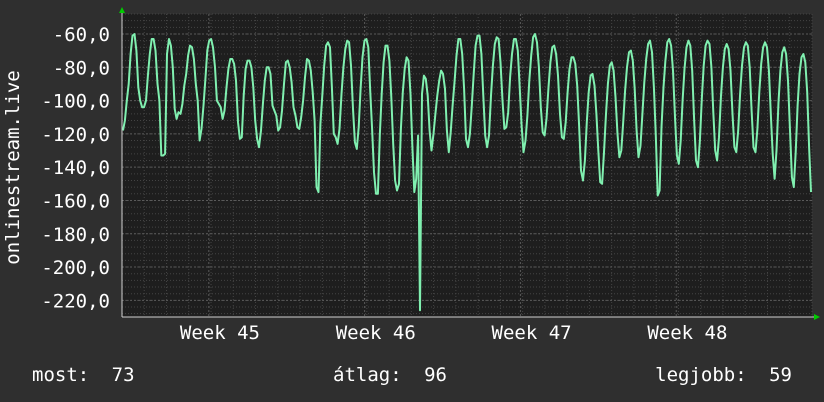 This screenshot has height=402, width=824. Describe the element at coordinates (75, 102) in the screenshot. I see `y-tick-label: -100,0` at that location.